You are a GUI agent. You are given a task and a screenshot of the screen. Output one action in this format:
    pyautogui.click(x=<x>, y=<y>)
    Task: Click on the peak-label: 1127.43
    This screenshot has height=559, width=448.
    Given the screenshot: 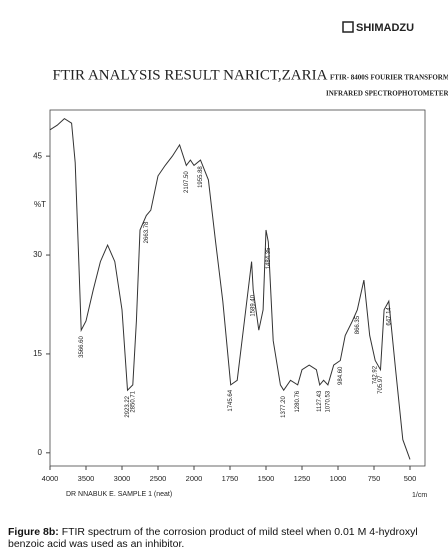 What is the action you would take?
    pyautogui.click(x=320, y=401)
    